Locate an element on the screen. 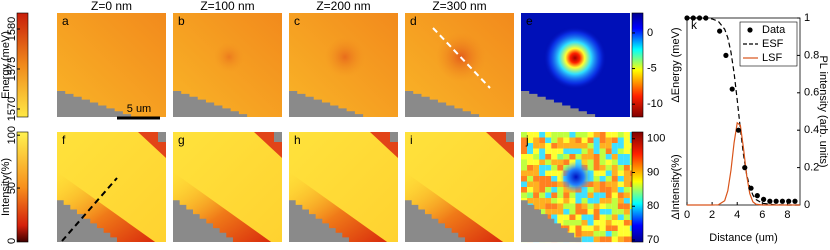 The width and height of the screenshot is (830, 250). panel-letter: j is located at coordinates (527, 140).